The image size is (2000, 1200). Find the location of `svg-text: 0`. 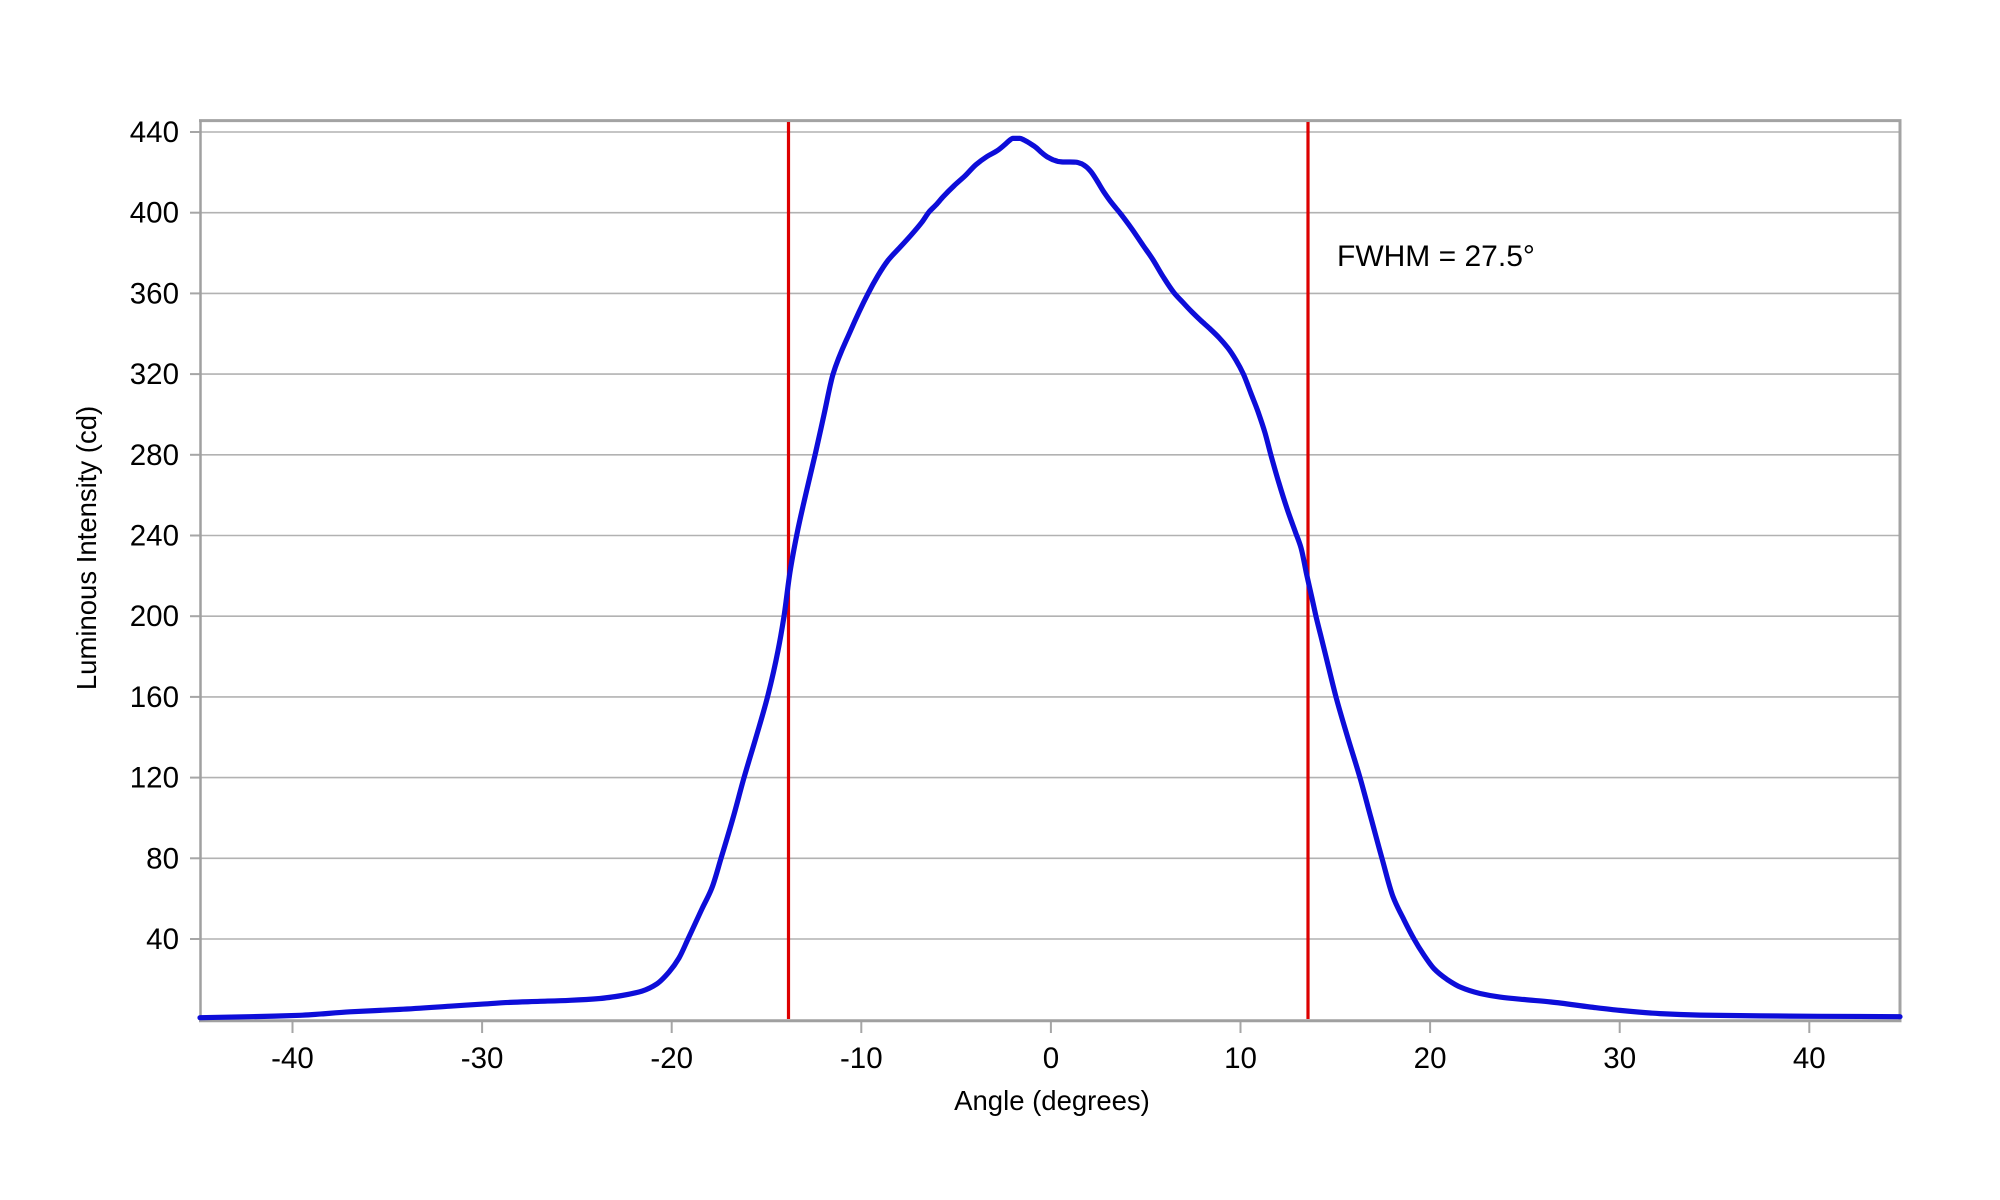

svg-text: 0 is located at coordinates (1051, 1058).